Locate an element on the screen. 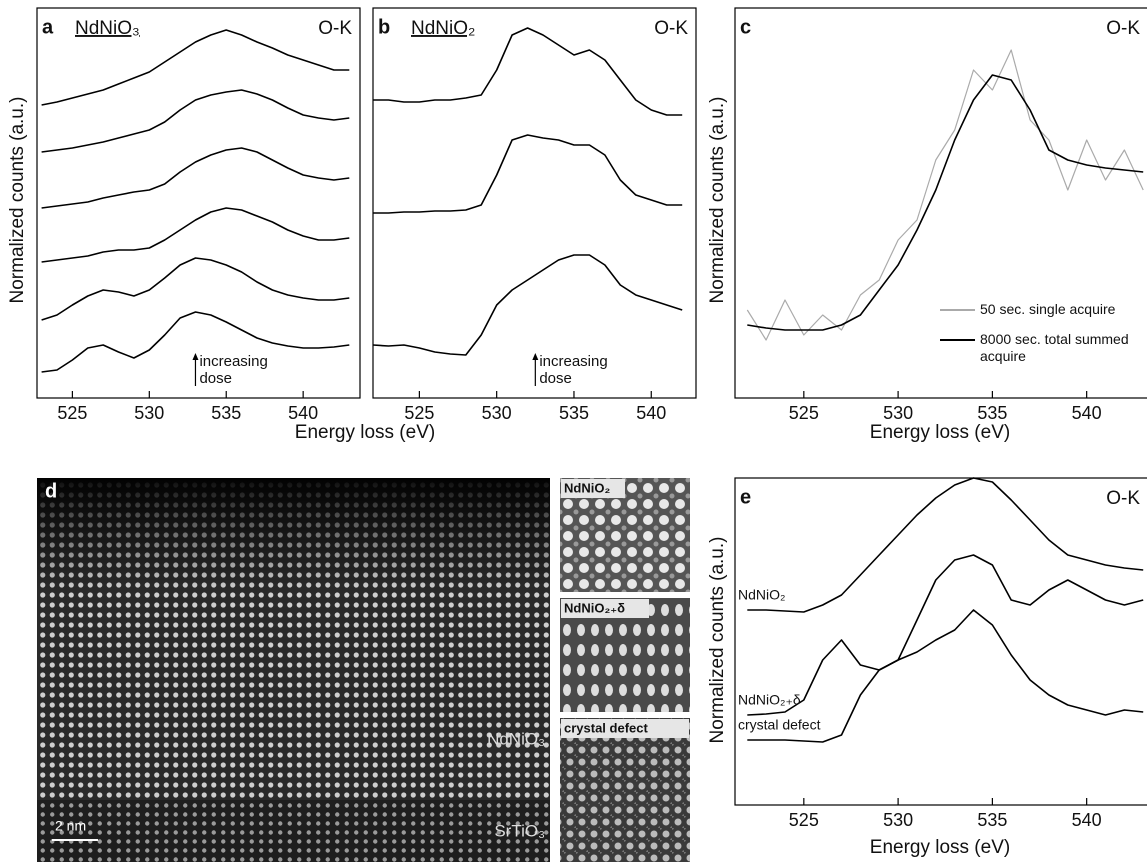 Image resolution: width=1147 pixels, height=867 pixels. panel-label: b is located at coordinates (384, 27).